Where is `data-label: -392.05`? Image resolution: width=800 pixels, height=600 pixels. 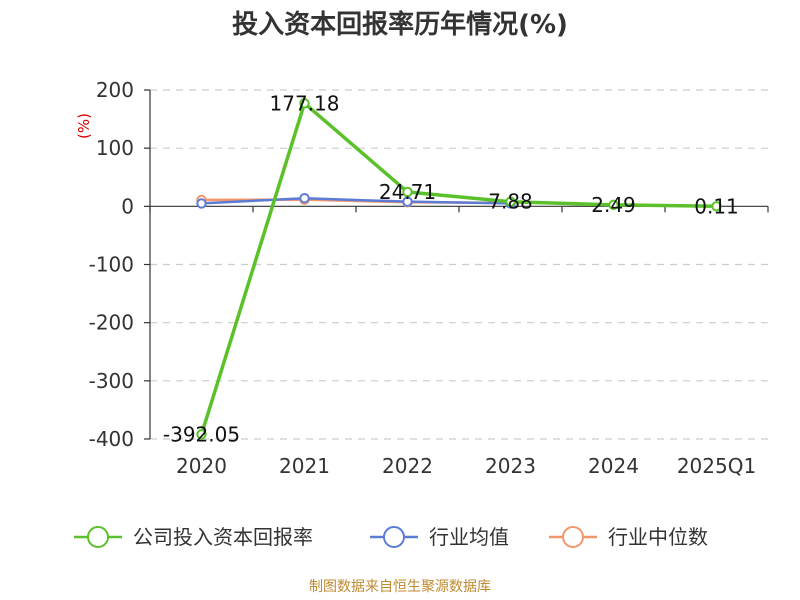 data-label: -392.05 is located at coordinates (201, 434).